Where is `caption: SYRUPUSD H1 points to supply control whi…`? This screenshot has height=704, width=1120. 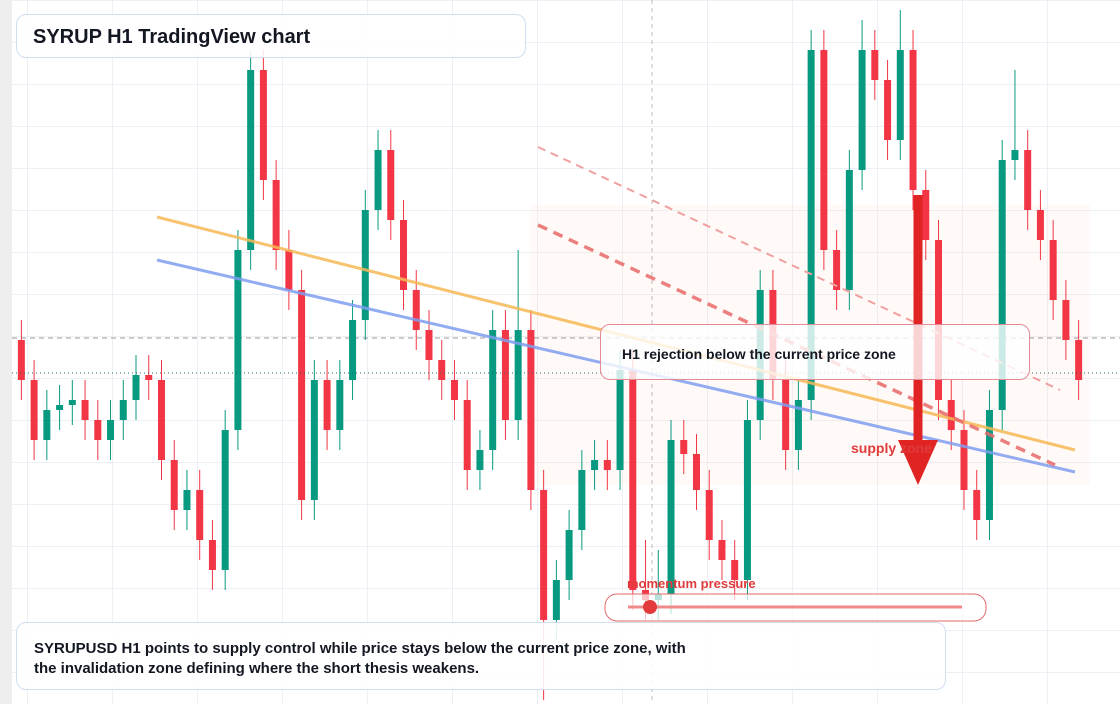 caption: SYRUPUSD H1 points to supply control whi… is located at coordinates (360, 658).